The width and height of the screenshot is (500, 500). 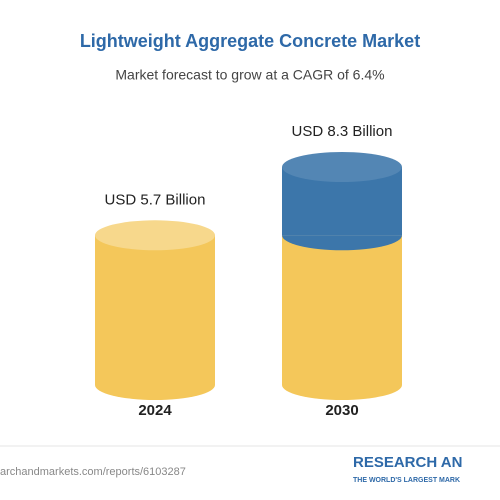 What do you see at coordinates (155, 199) in the screenshot?
I see `value-label: USD 5.7 Billion` at bounding box center [155, 199].